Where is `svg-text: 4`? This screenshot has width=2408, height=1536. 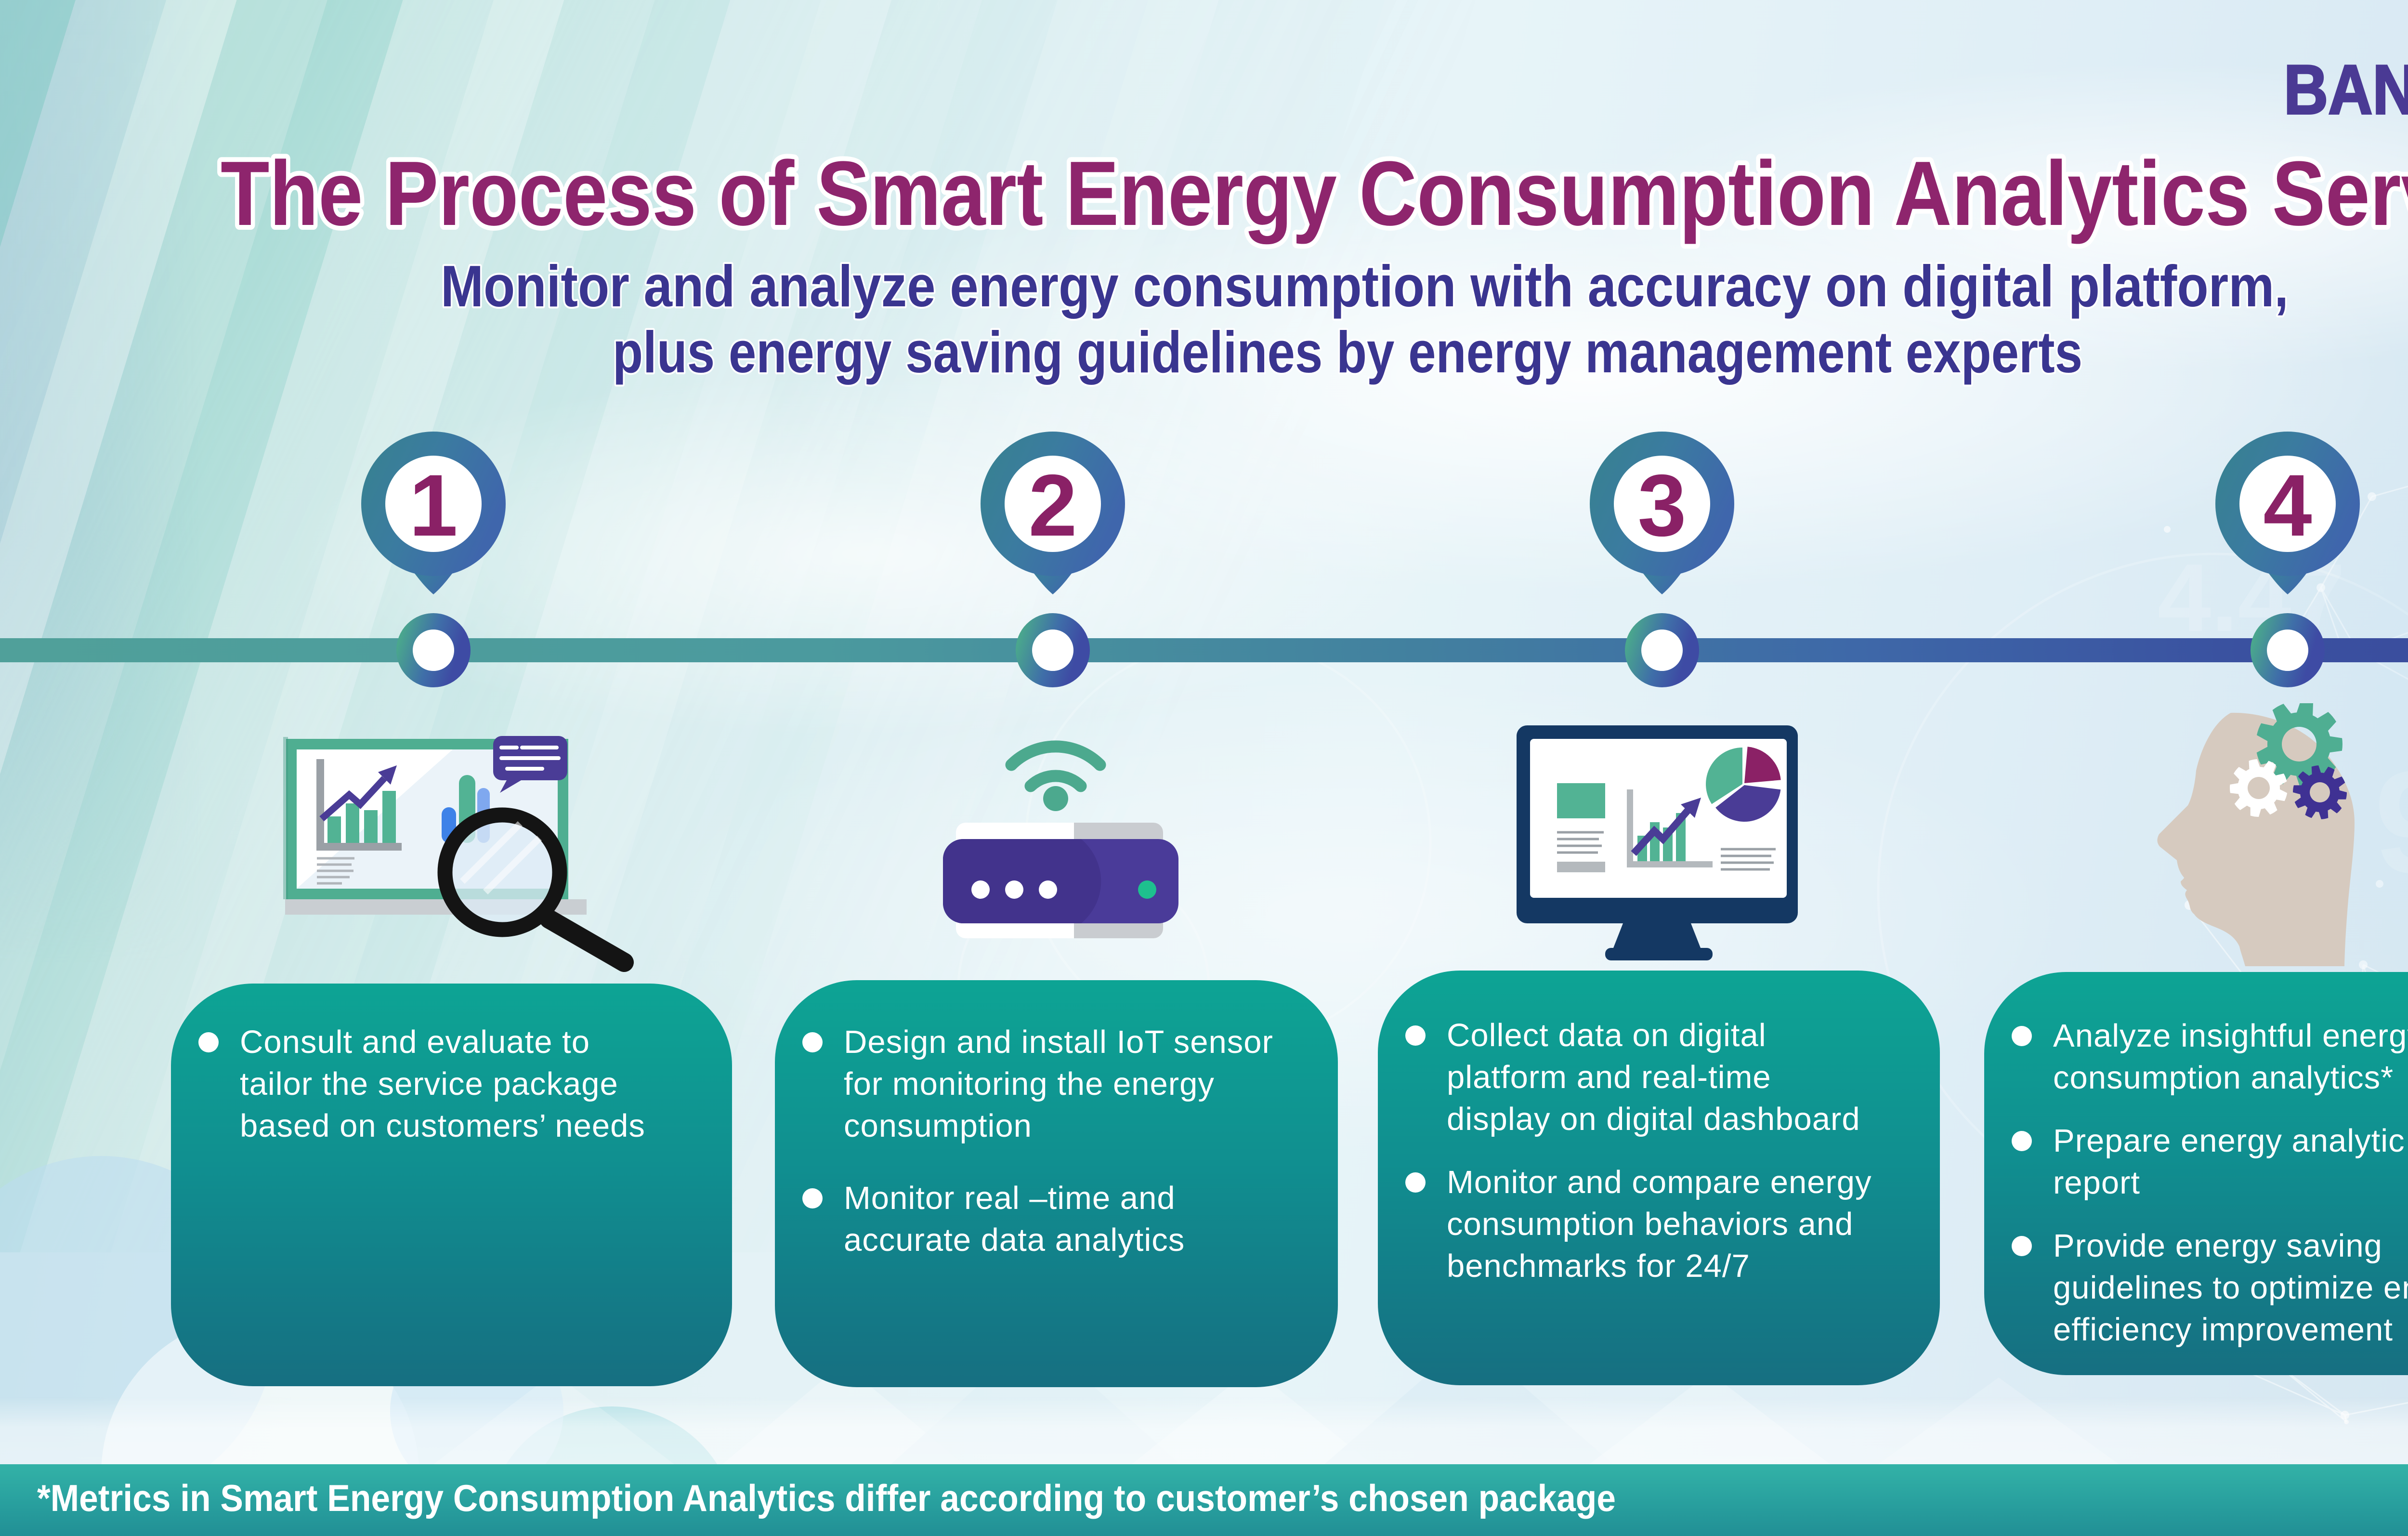 svg-text: 4 is located at coordinates (2287, 505).